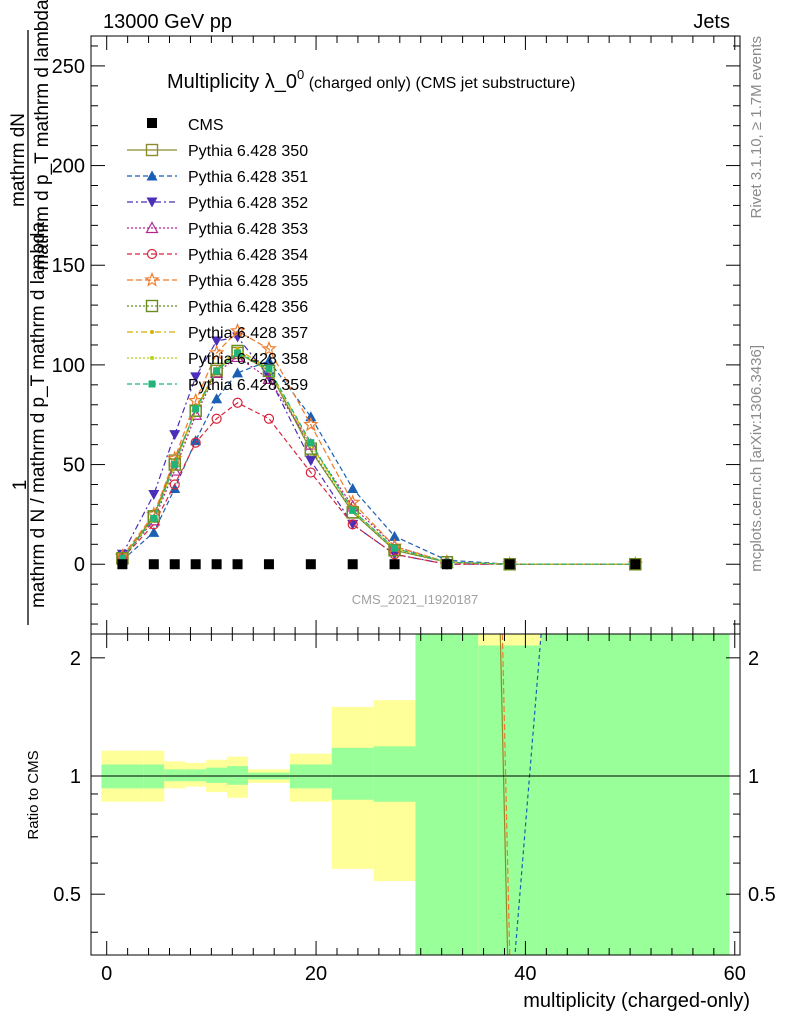 The image size is (786, 1024). What do you see at coordinates (248, 359) in the screenshot?
I see `legend-label: Pythia 6.428 358` at bounding box center [248, 359].